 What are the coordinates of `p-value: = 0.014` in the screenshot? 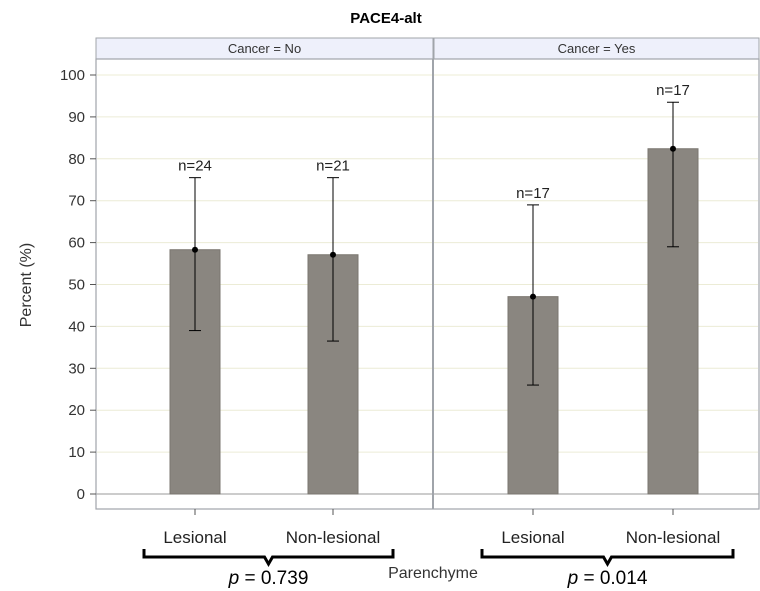 It's located at (613, 578).